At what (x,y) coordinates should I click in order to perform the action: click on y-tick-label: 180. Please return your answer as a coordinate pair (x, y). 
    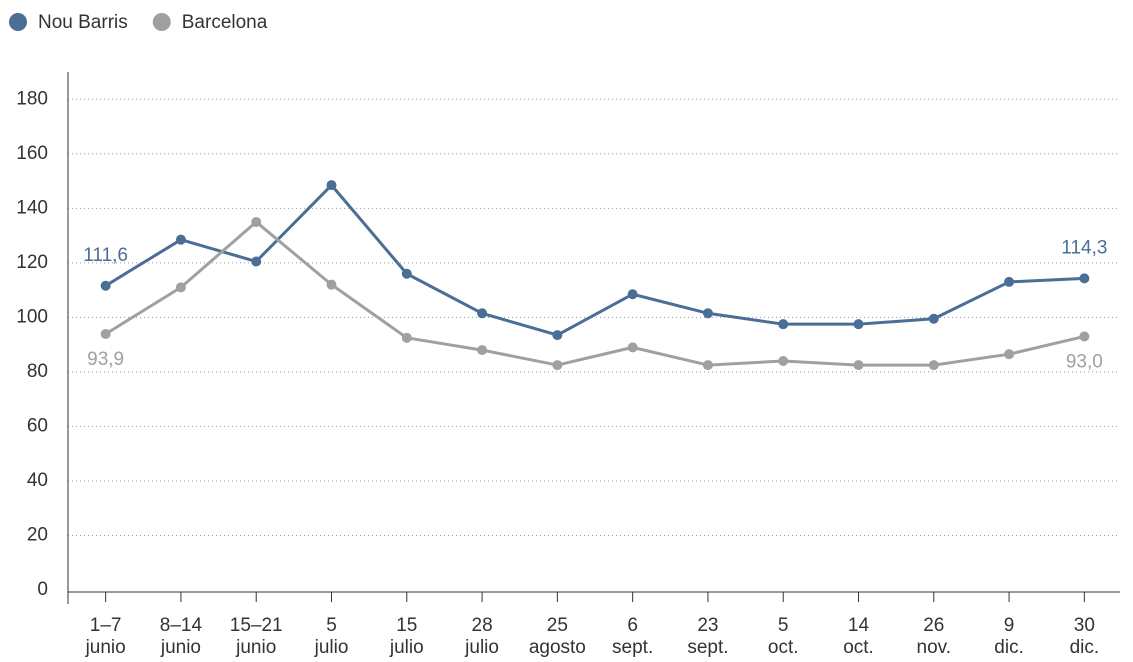
    Looking at the image, I should click on (32, 98).